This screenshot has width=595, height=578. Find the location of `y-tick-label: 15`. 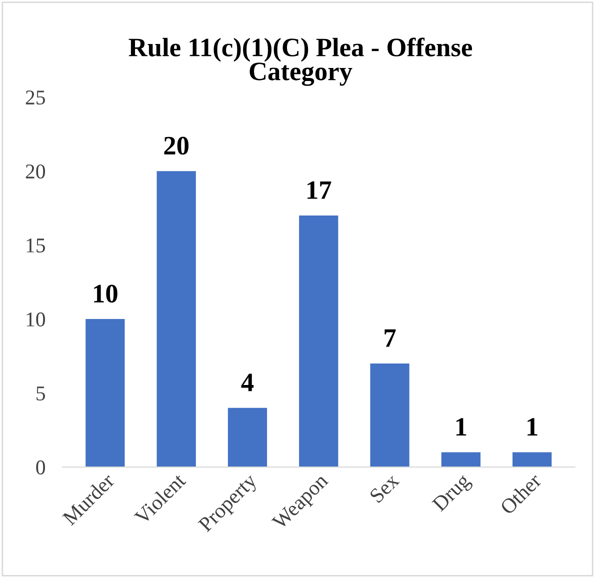

y-tick-label: 15 is located at coordinates (35, 245).